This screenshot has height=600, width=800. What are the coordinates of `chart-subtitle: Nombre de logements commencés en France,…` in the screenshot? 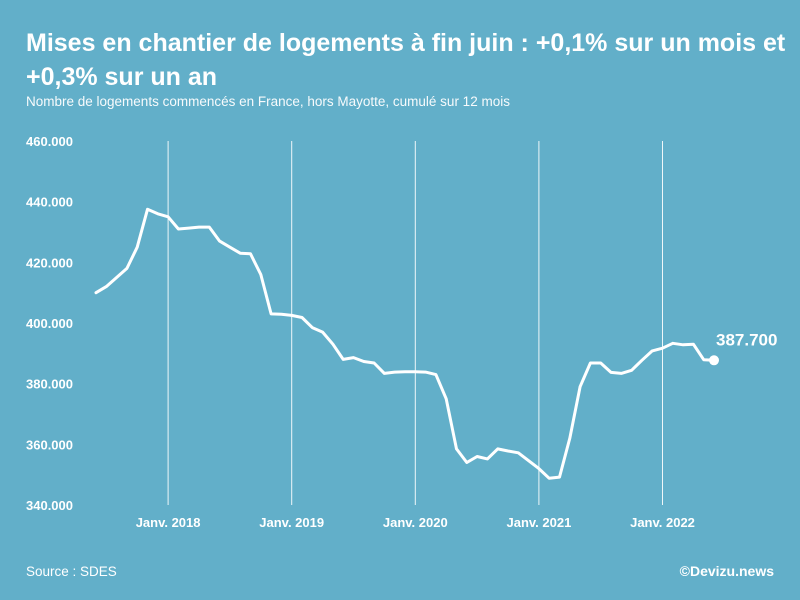 It's located at (268, 101).